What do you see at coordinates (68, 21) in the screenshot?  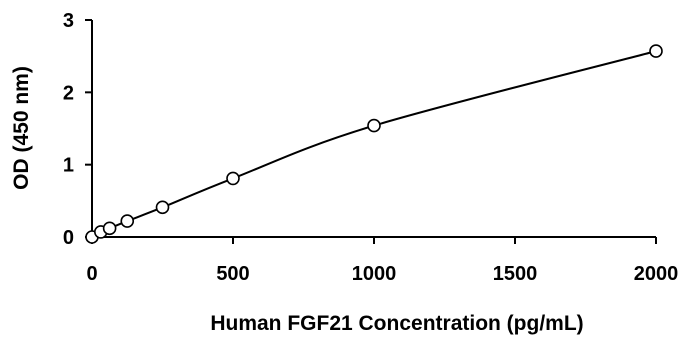 I see `y-tick-label: 3` at bounding box center [68, 21].